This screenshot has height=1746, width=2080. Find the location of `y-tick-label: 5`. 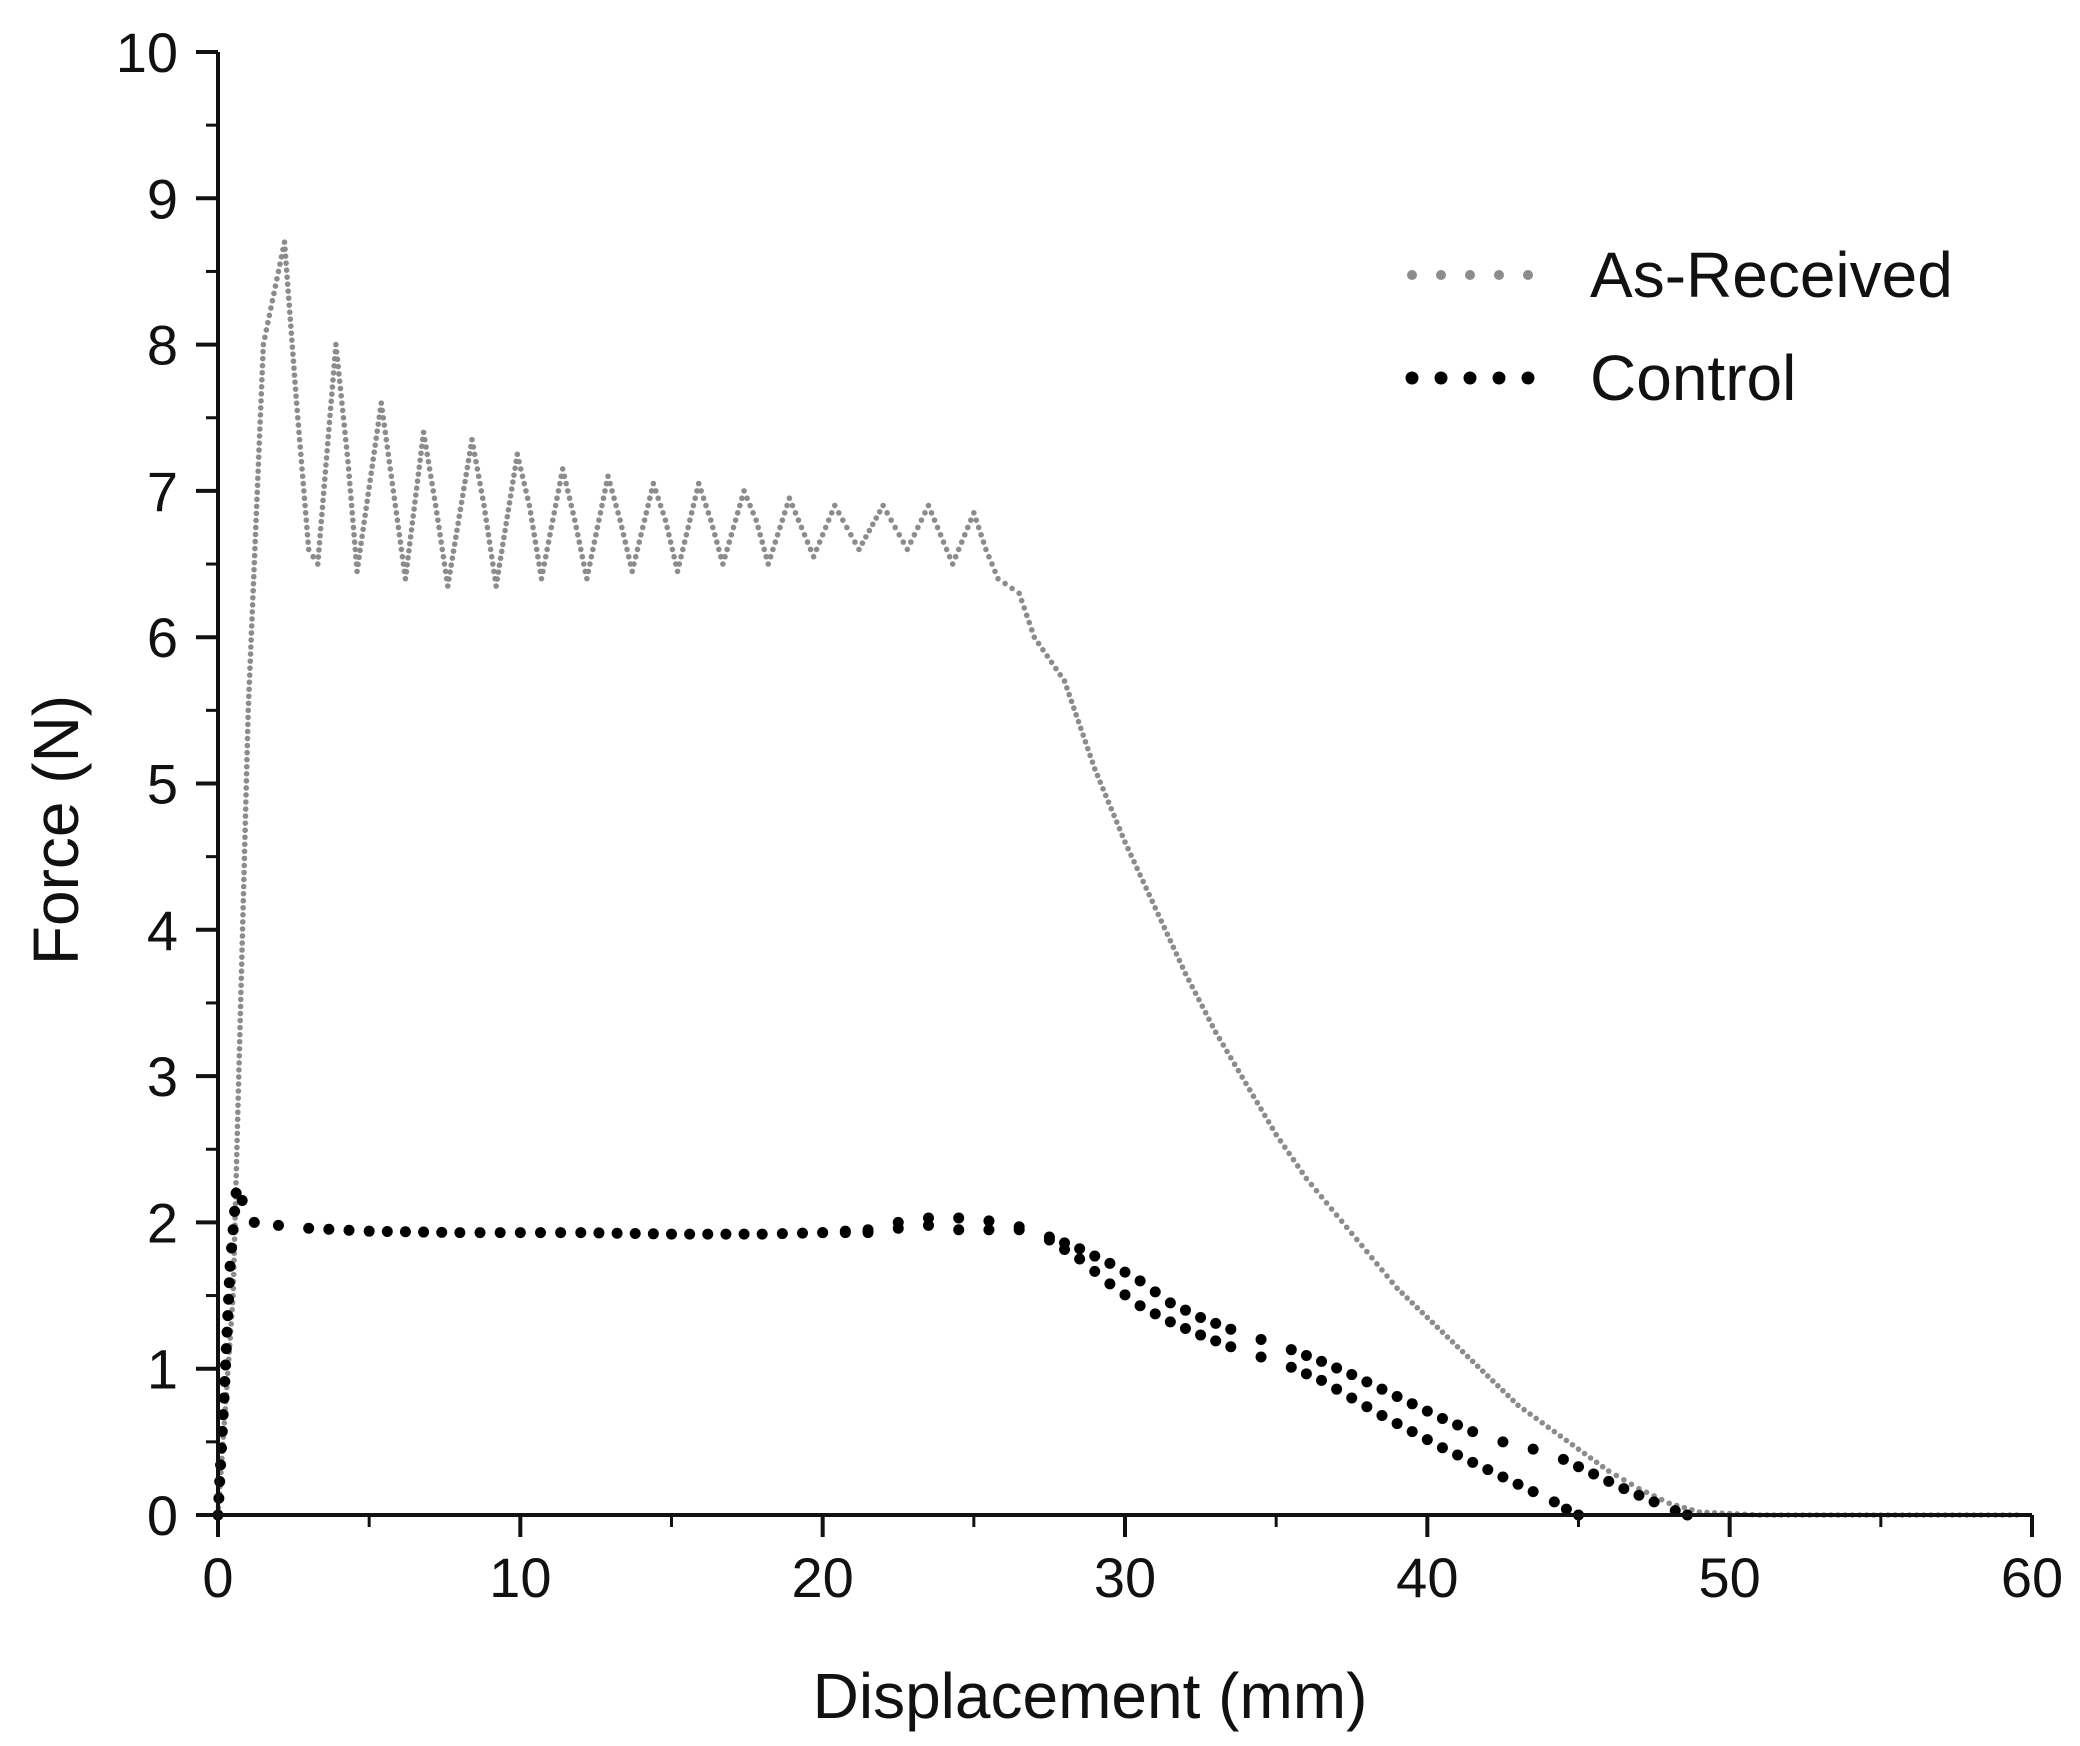

y-tick-label: 5 is located at coordinates (162, 784).